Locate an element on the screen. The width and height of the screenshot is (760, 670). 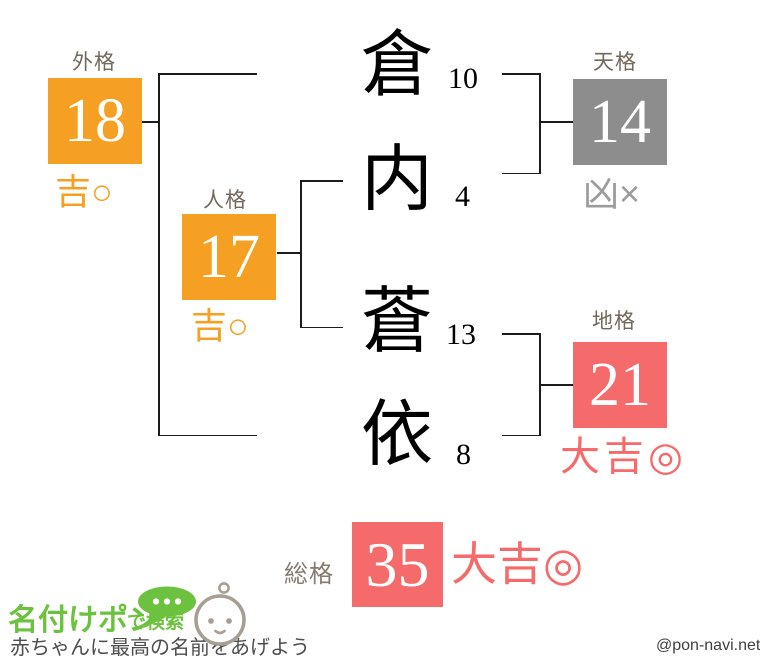
gaikaku-bracket-top is located at coordinates (207, 74).